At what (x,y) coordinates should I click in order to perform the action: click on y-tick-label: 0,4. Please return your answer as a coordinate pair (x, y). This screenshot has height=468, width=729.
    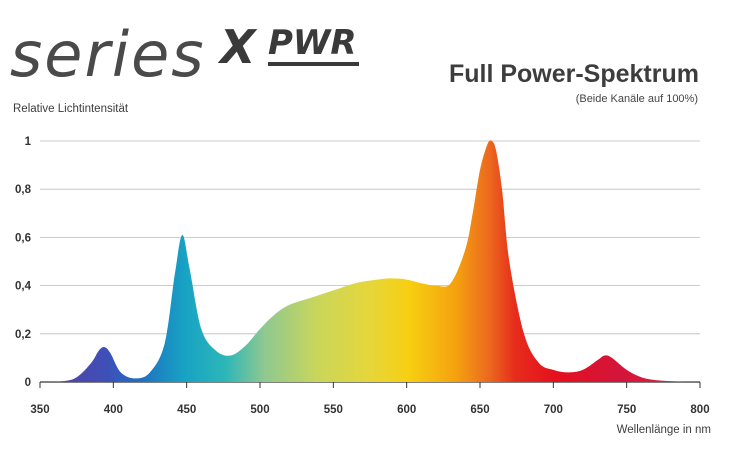
    Looking at the image, I should click on (23, 287).